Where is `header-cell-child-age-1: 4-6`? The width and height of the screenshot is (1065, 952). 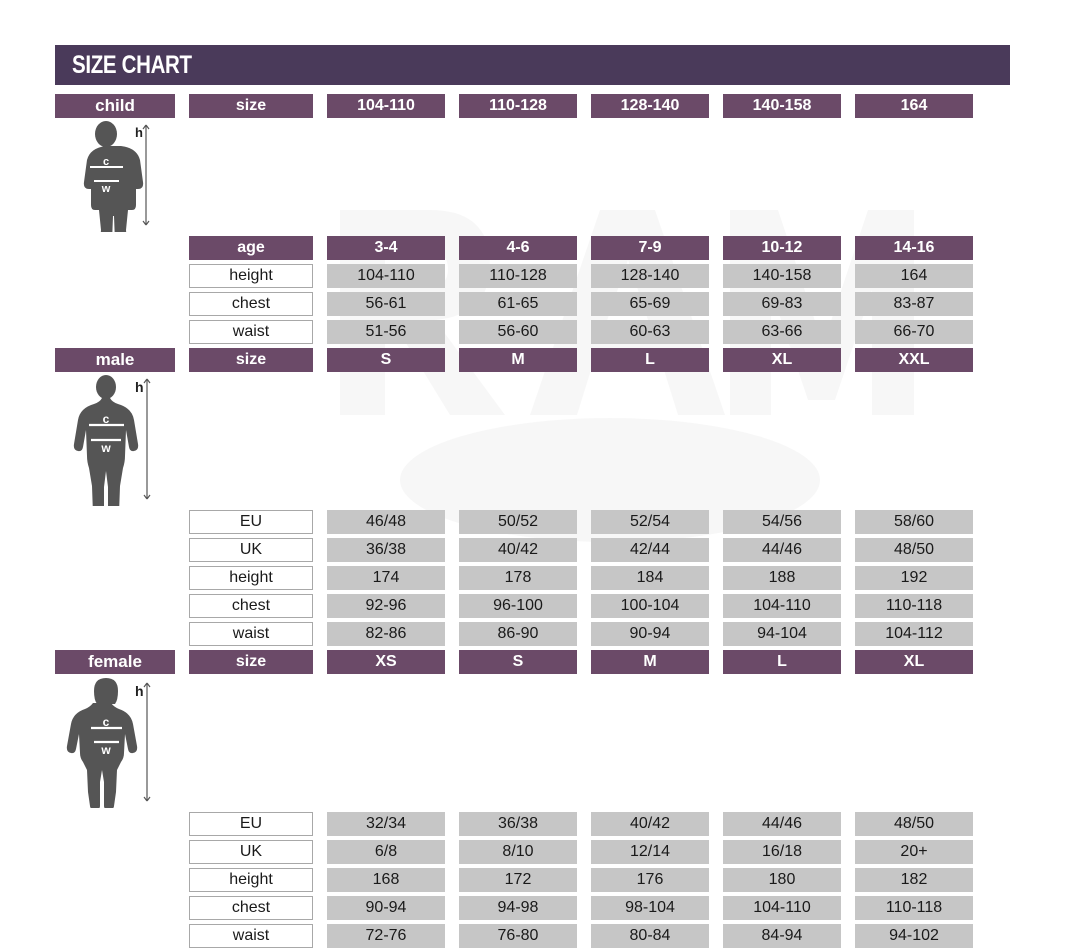
header-cell-child-age-1: 4-6 is located at coordinates (518, 248).